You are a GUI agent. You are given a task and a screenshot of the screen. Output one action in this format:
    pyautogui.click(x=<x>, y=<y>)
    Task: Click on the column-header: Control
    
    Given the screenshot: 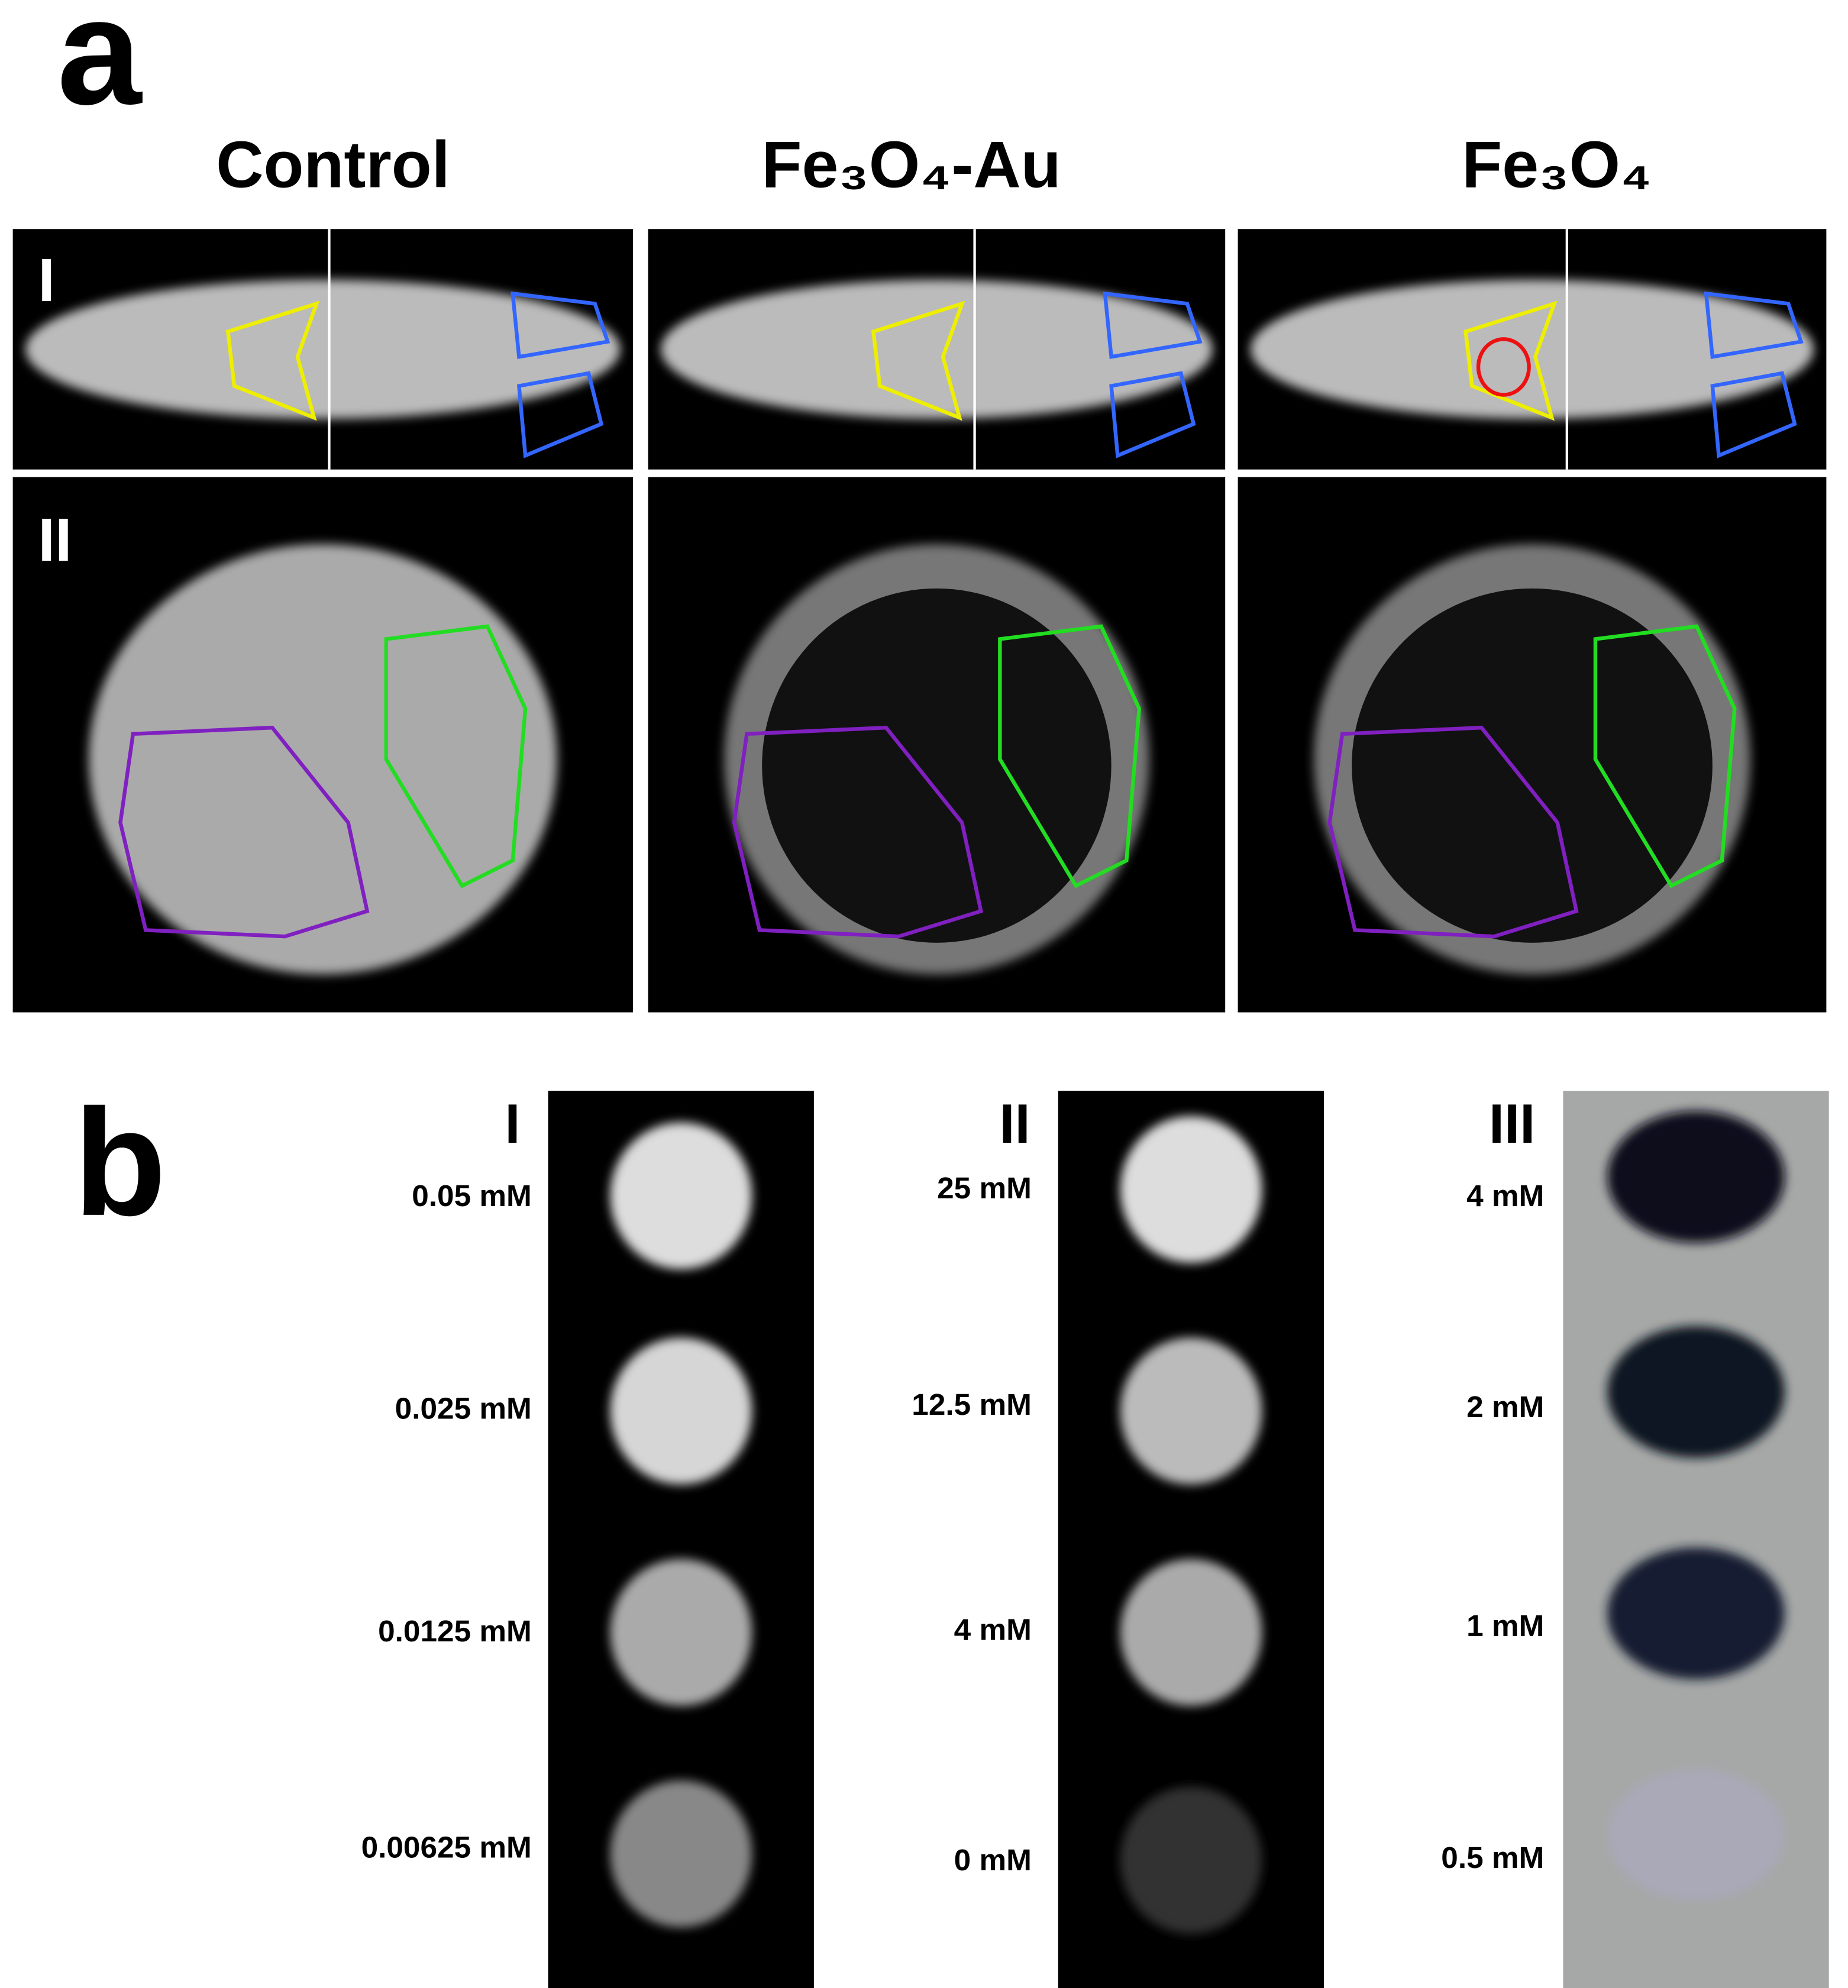 What is the action you would take?
    pyautogui.click(x=333, y=165)
    